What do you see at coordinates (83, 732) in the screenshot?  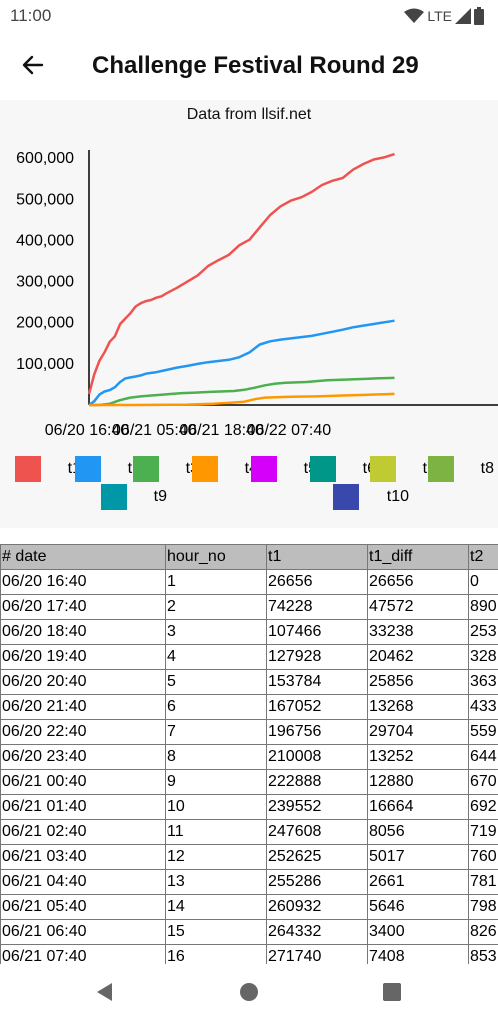 I see `table-cell: 06/20 22:40` at bounding box center [83, 732].